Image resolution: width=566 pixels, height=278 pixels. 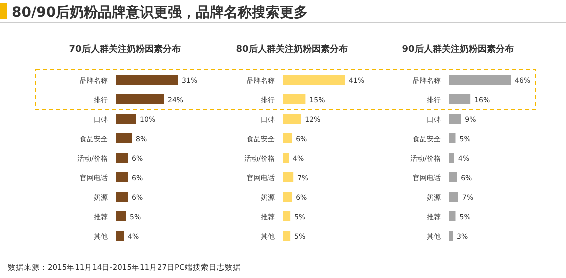 What do you see at coordinates (458, 49) in the screenshot?
I see `chart-title: 90后人群关注奶粉因素分布` at bounding box center [458, 49].